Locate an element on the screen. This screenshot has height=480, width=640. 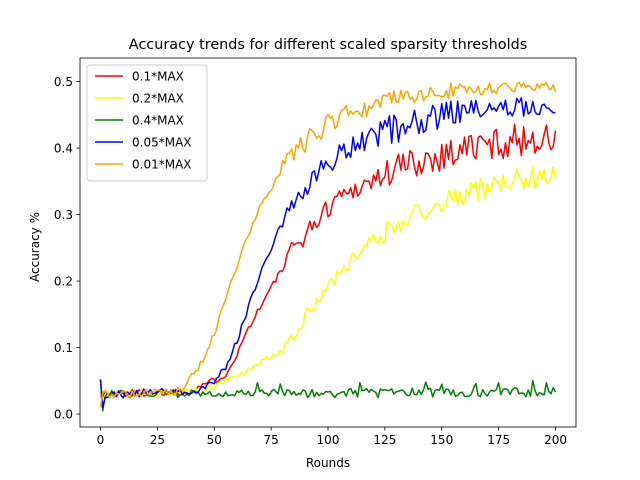
x-tick-label: 75 is located at coordinates (270, 440).